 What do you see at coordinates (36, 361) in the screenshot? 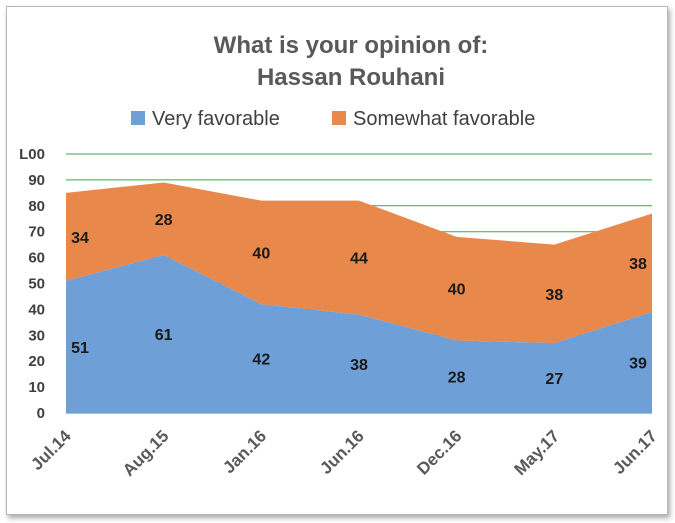
I see `y-tick-label: 20` at bounding box center [36, 361].